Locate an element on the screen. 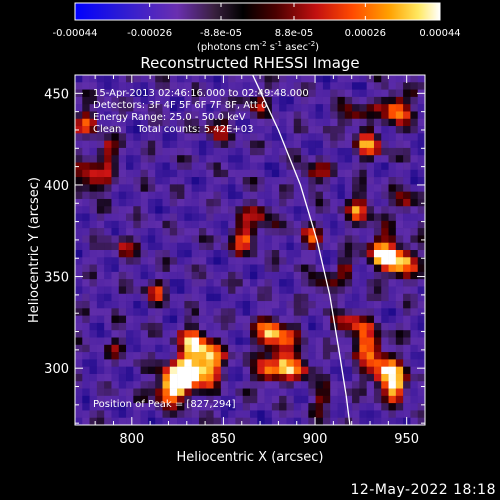 This screenshot has width=500, height=500. detectors-text: Detectors: 3F 4F 5F 6F 7F 8F, Att 0 is located at coordinates (180, 105).